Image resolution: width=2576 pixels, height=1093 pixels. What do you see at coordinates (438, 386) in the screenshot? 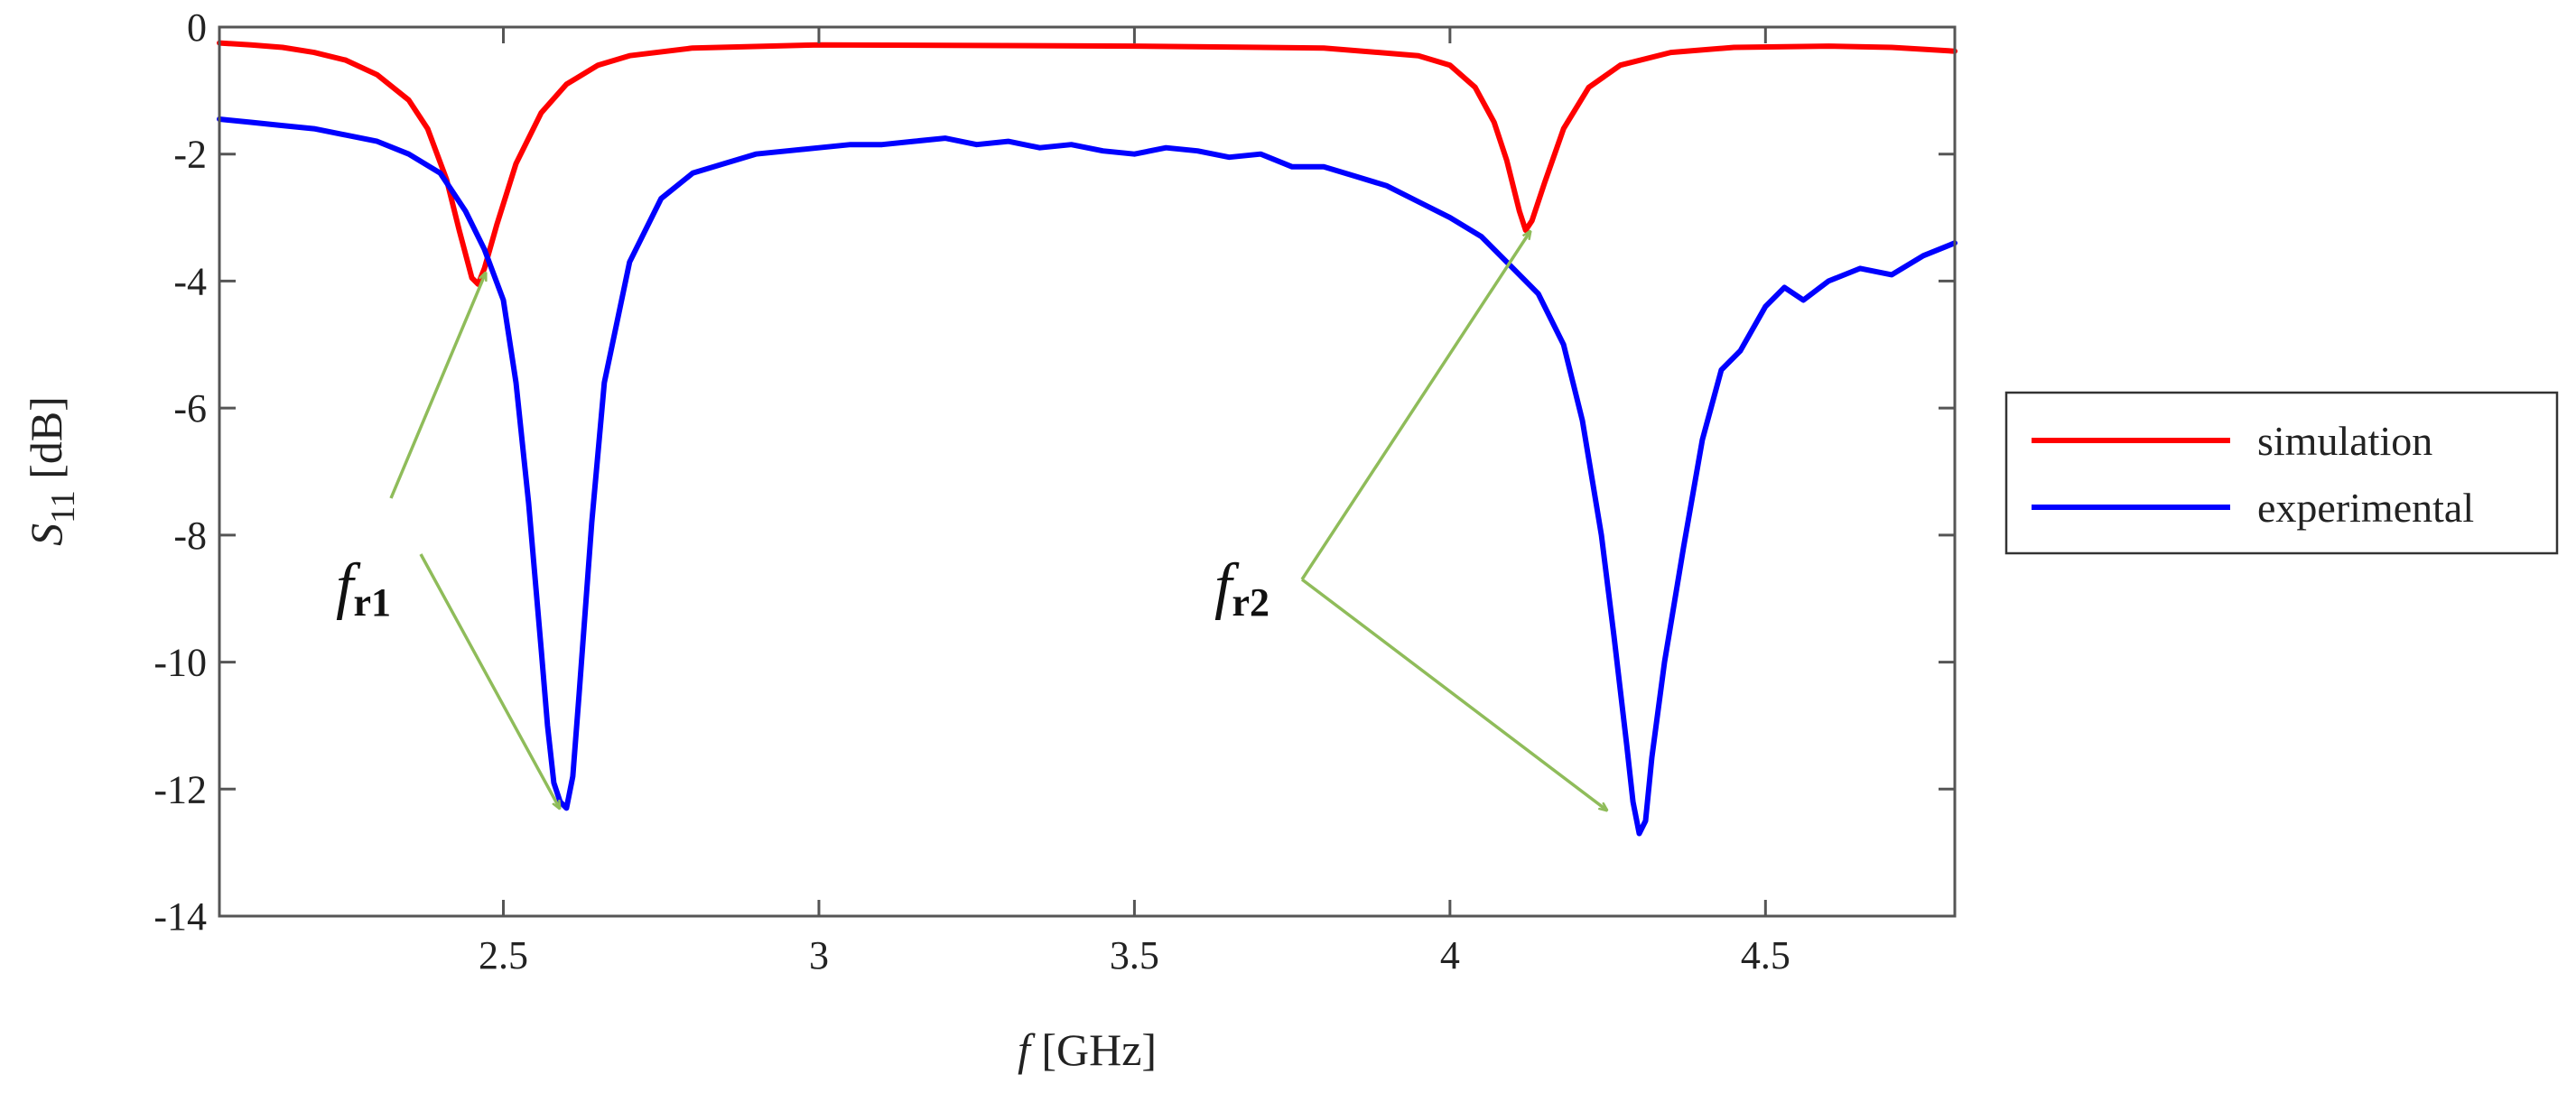
I see `annotation-fr1-arrow-up` at bounding box center [438, 386].